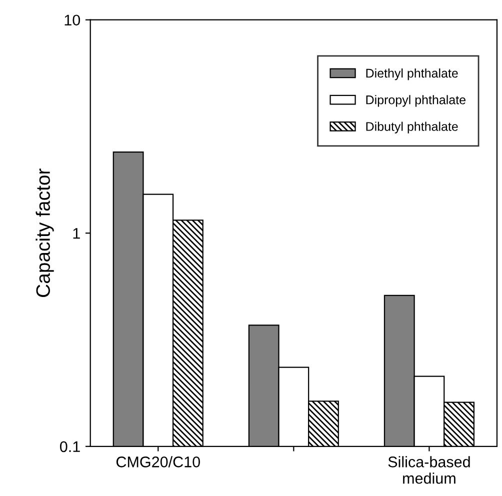 The width and height of the screenshot is (502, 496). Describe the element at coordinates (412, 74) in the screenshot. I see `legend-label: Diethyl phthalate` at that location.